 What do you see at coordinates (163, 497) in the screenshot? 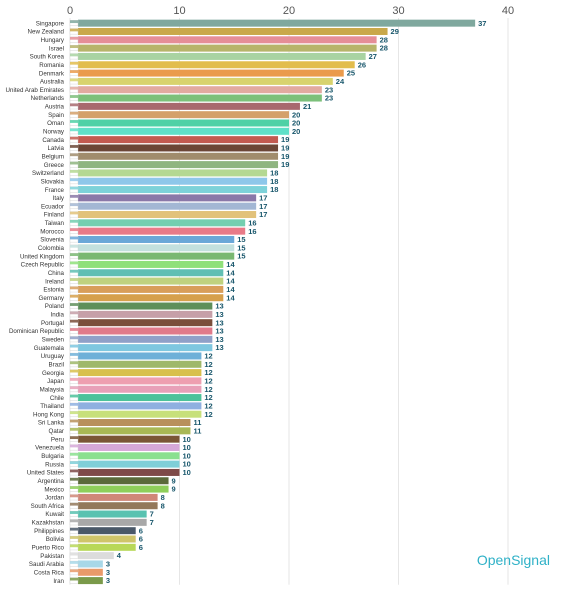
I see `value-label: 8` at bounding box center [163, 497].